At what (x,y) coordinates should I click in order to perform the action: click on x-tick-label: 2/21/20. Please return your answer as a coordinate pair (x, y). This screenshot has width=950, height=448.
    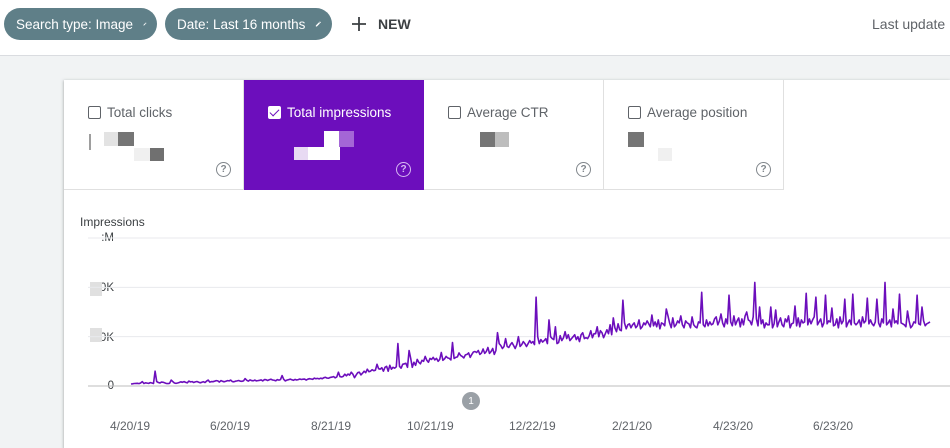
    Looking at the image, I should click on (632, 426).